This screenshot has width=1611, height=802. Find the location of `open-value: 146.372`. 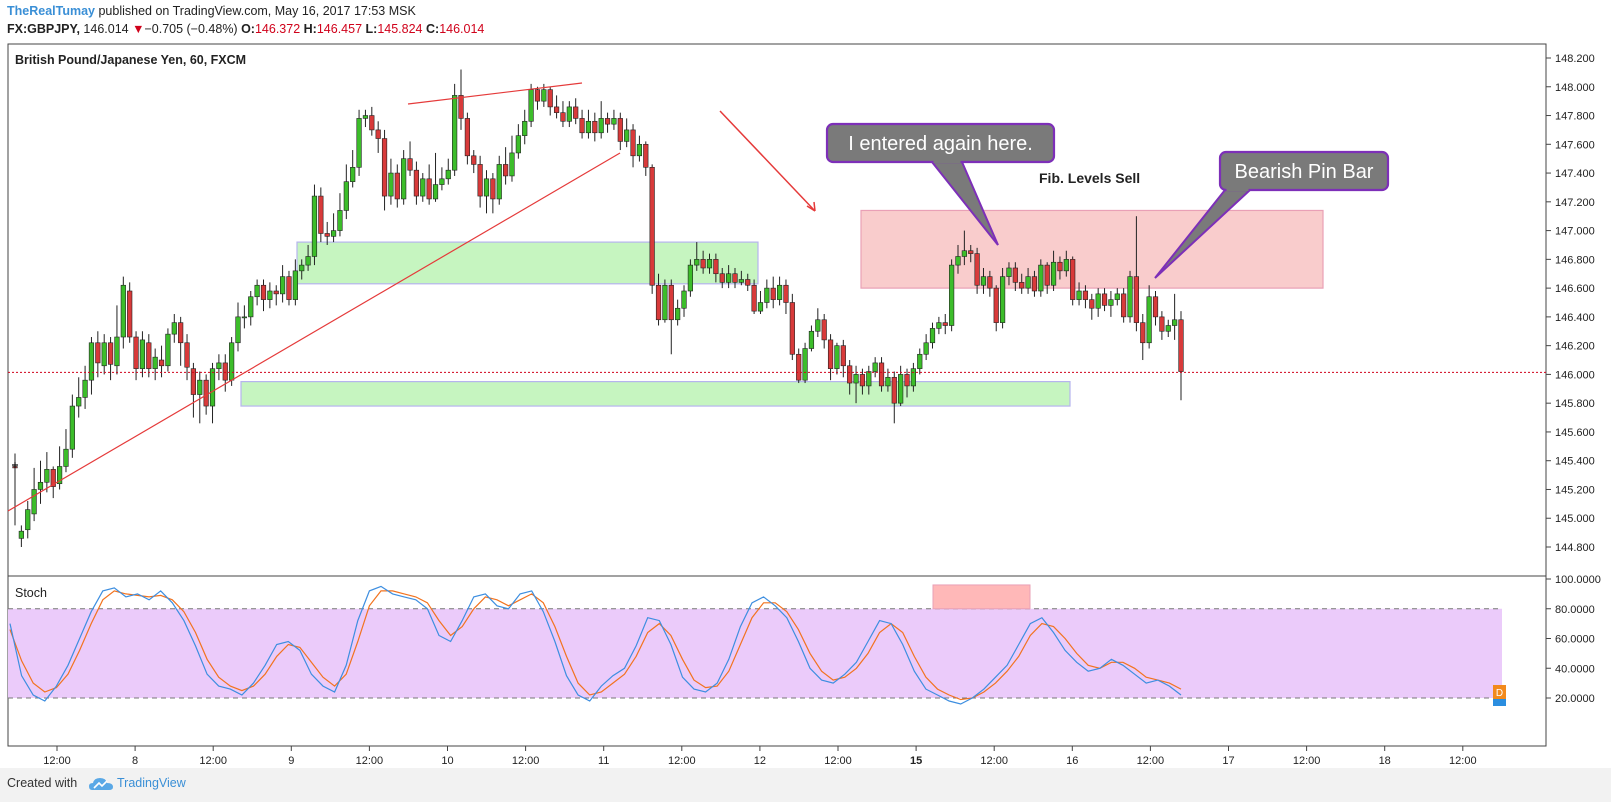

open-value: 146.372 is located at coordinates (277, 29).